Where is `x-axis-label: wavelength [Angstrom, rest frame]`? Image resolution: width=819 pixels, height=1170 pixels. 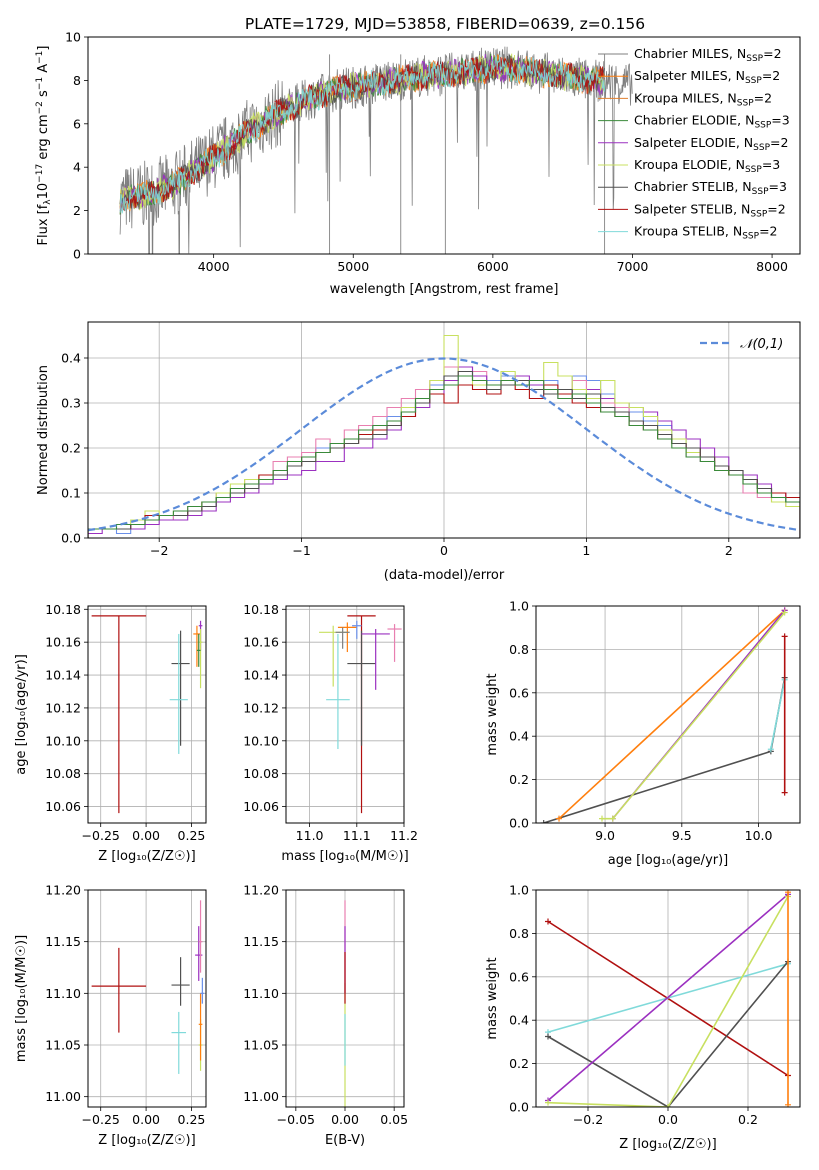
x-axis-label: wavelength [Angstrom, rest frame] is located at coordinates (444, 289).